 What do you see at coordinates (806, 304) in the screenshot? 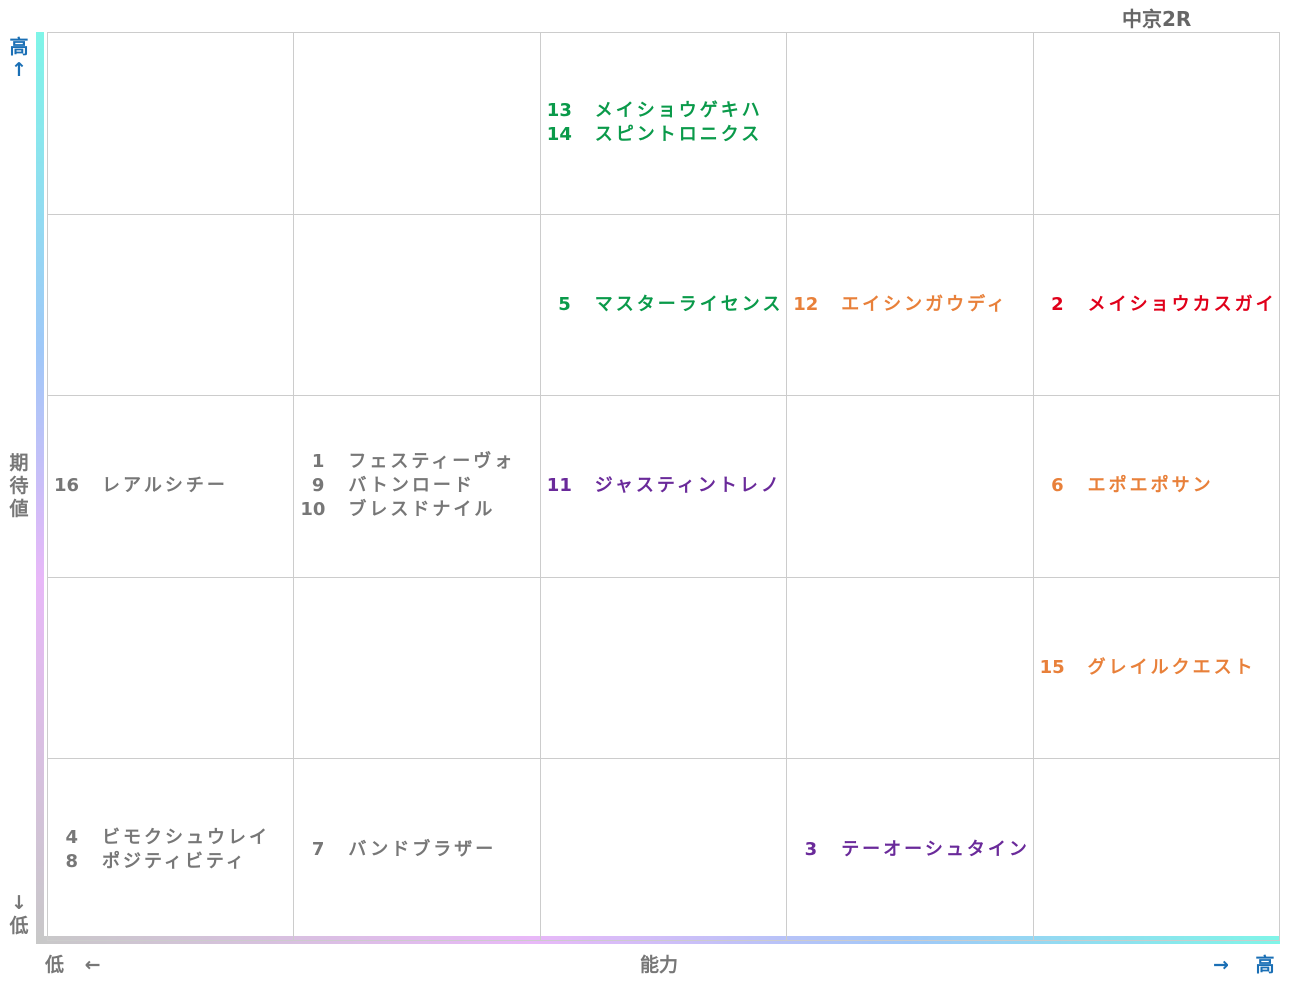
I see `entry-number: 12` at bounding box center [806, 304].